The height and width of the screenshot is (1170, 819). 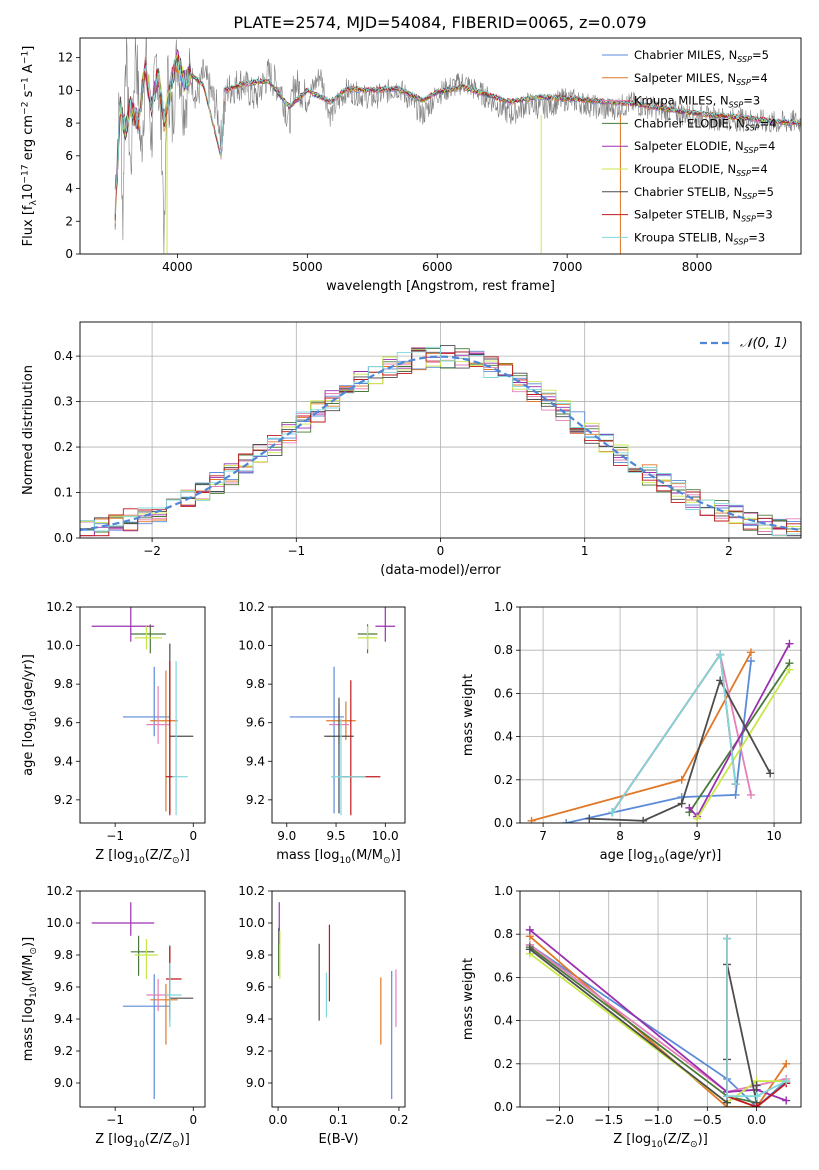 I want to click on x-tick-label: 0.2, so click(x=398, y=1120).